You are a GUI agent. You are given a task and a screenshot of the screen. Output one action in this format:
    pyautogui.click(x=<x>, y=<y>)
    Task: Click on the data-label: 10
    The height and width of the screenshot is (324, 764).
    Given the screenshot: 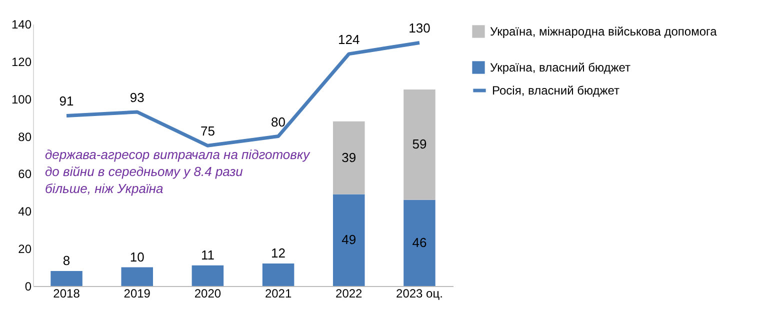 What is the action you would take?
    pyautogui.click(x=137, y=256)
    